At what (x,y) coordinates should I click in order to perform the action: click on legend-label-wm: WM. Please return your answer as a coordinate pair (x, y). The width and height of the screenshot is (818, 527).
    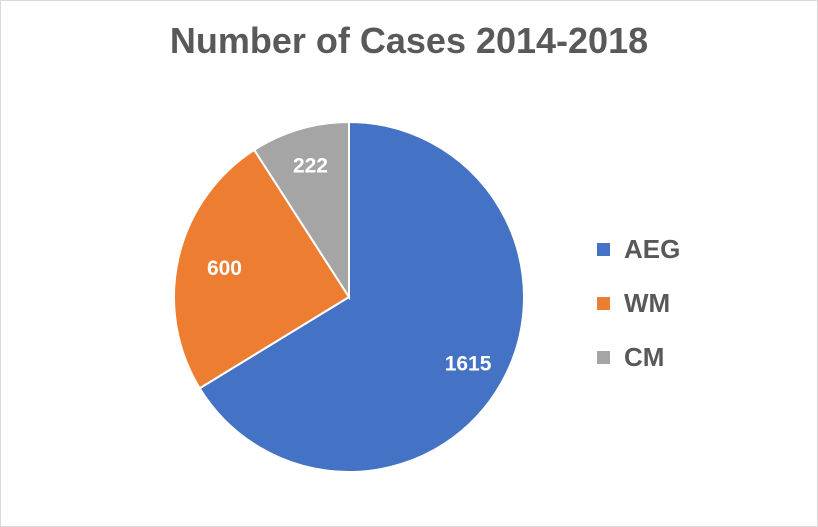
    Looking at the image, I should click on (647, 302).